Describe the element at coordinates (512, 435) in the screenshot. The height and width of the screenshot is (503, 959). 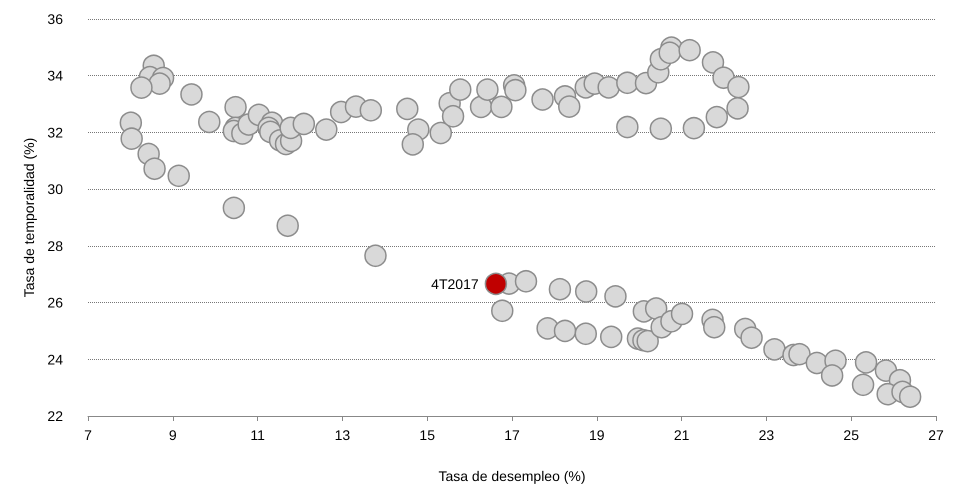
I see `x-tick-label: 17` at that location.